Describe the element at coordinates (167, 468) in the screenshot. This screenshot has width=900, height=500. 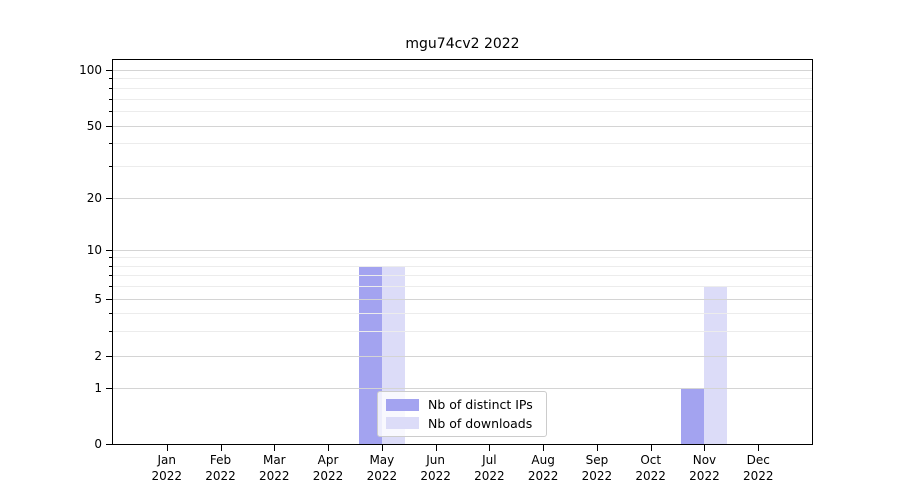
I see `x-tick-label: Jan 2022` at that location.